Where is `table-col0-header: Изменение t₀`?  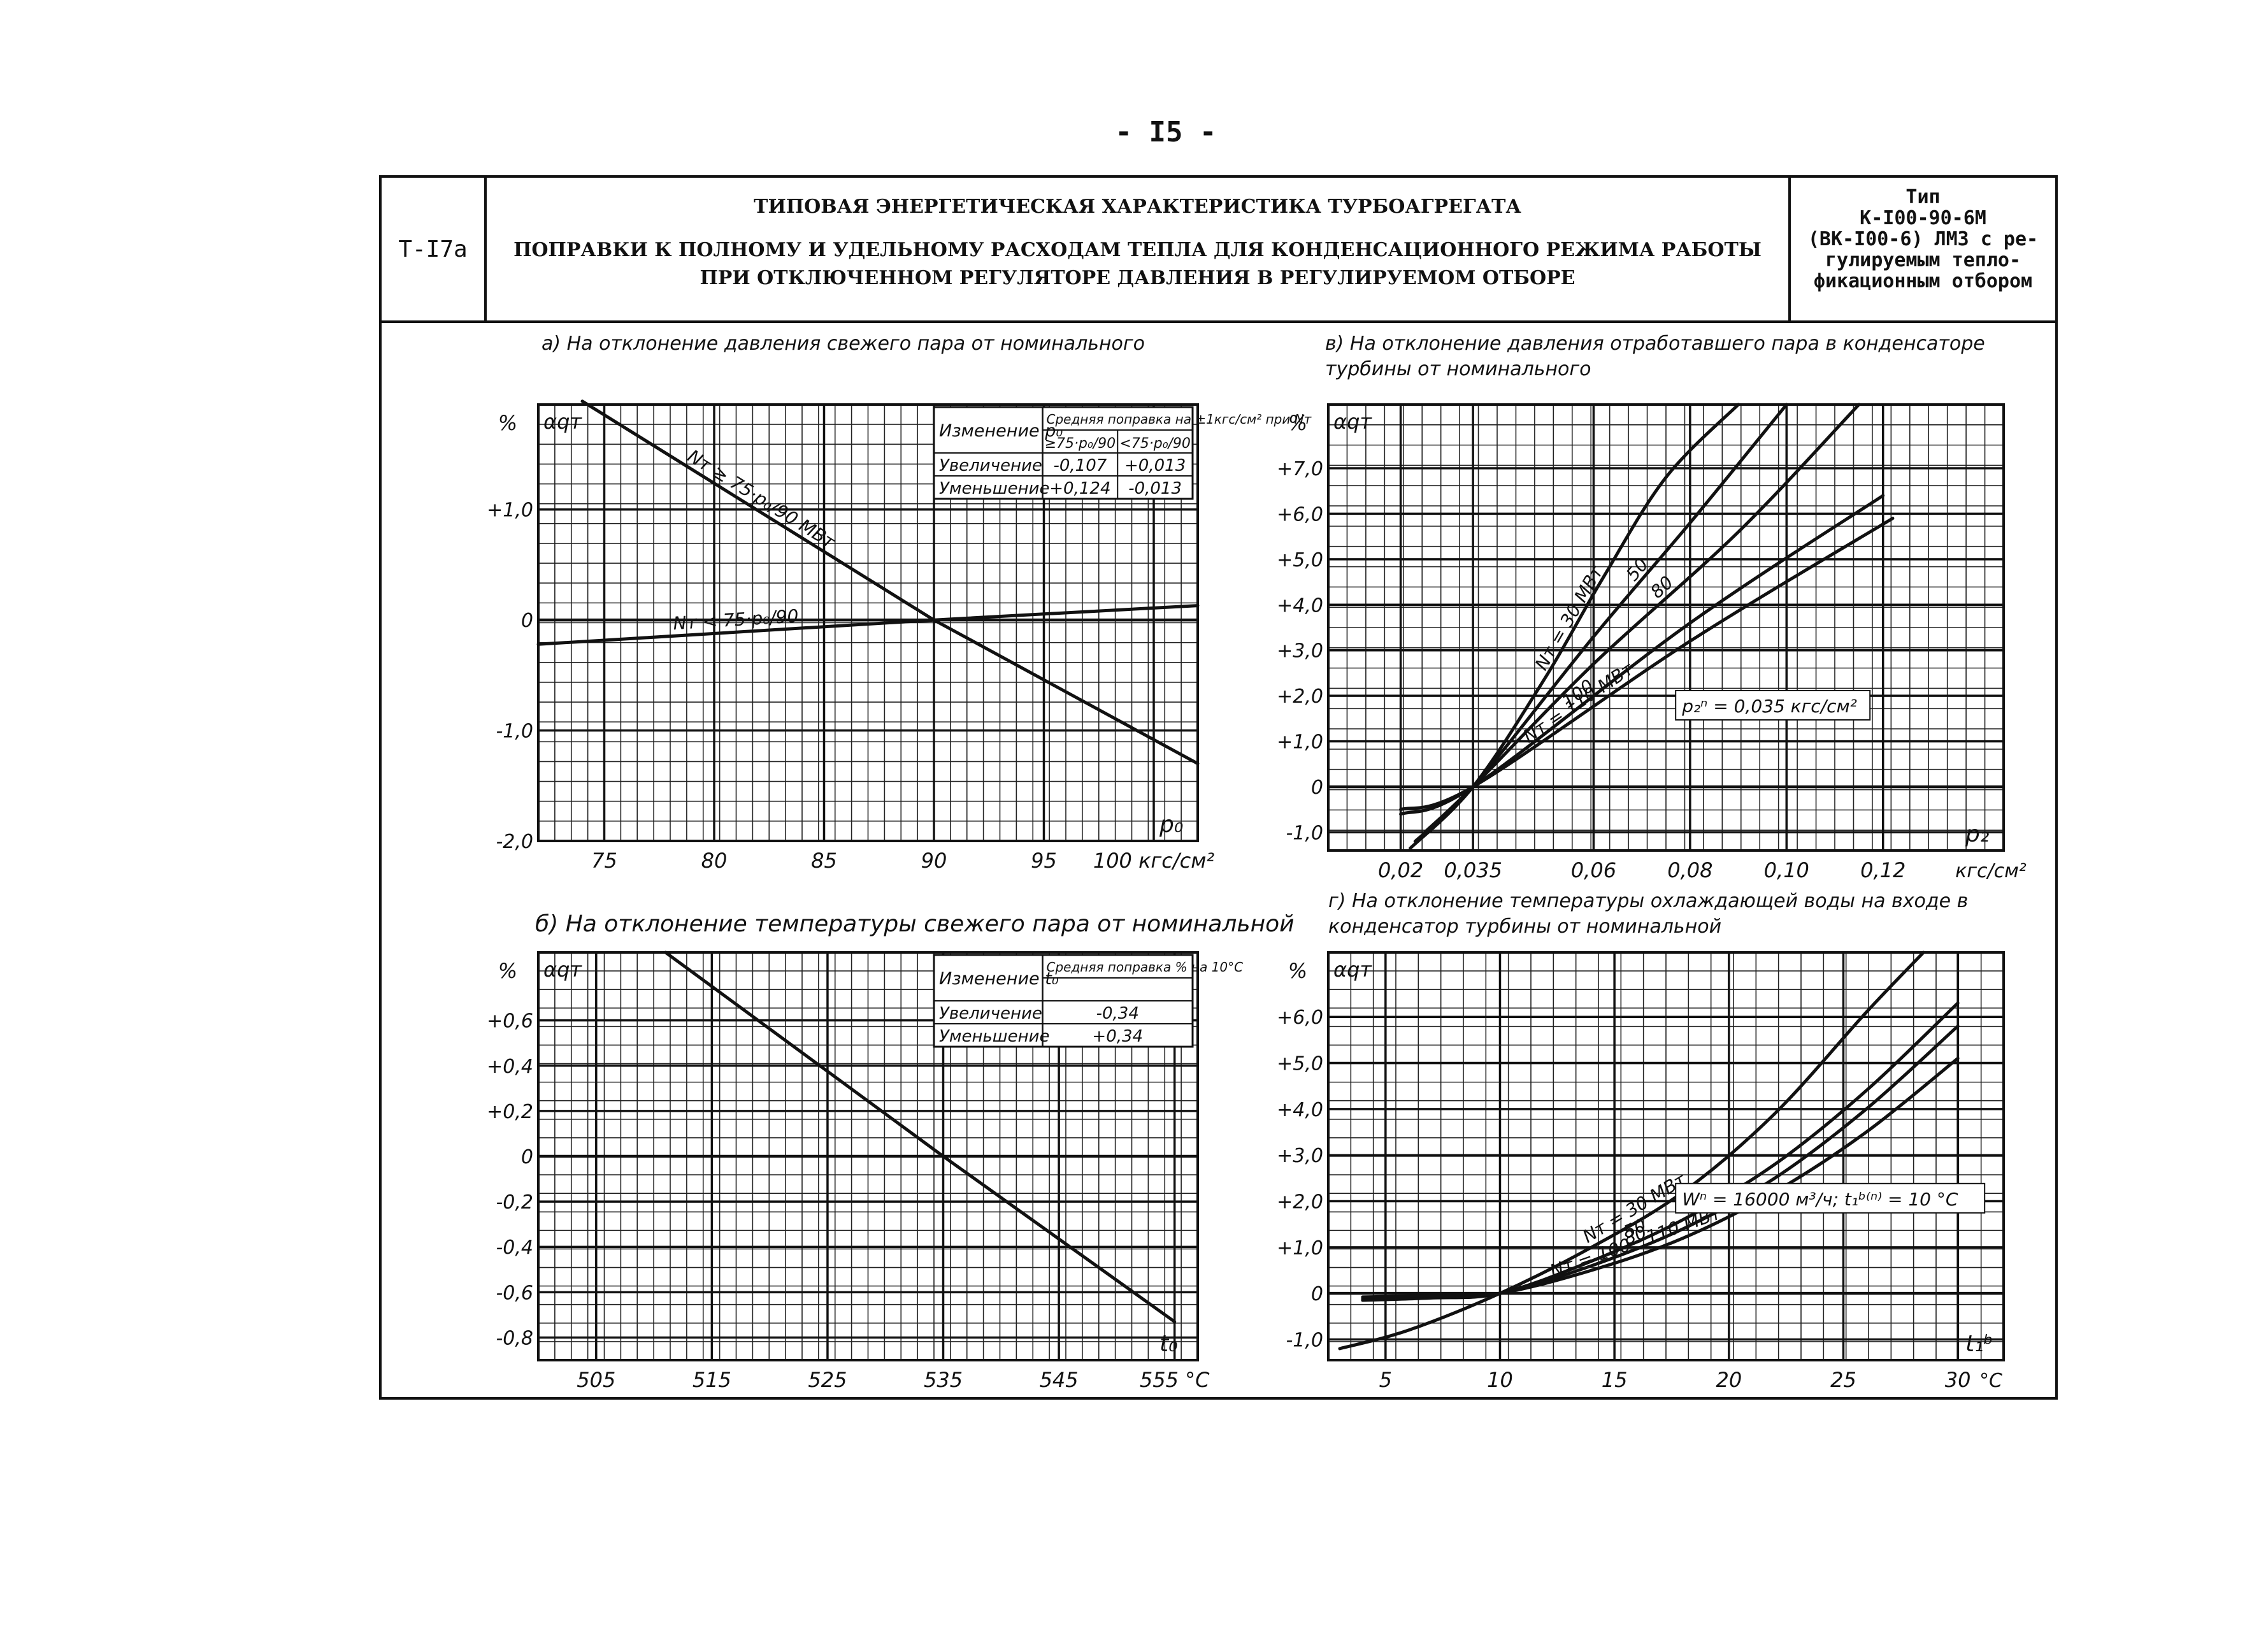 table-col0-header: Изменение t₀ is located at coordinates (999, 979).